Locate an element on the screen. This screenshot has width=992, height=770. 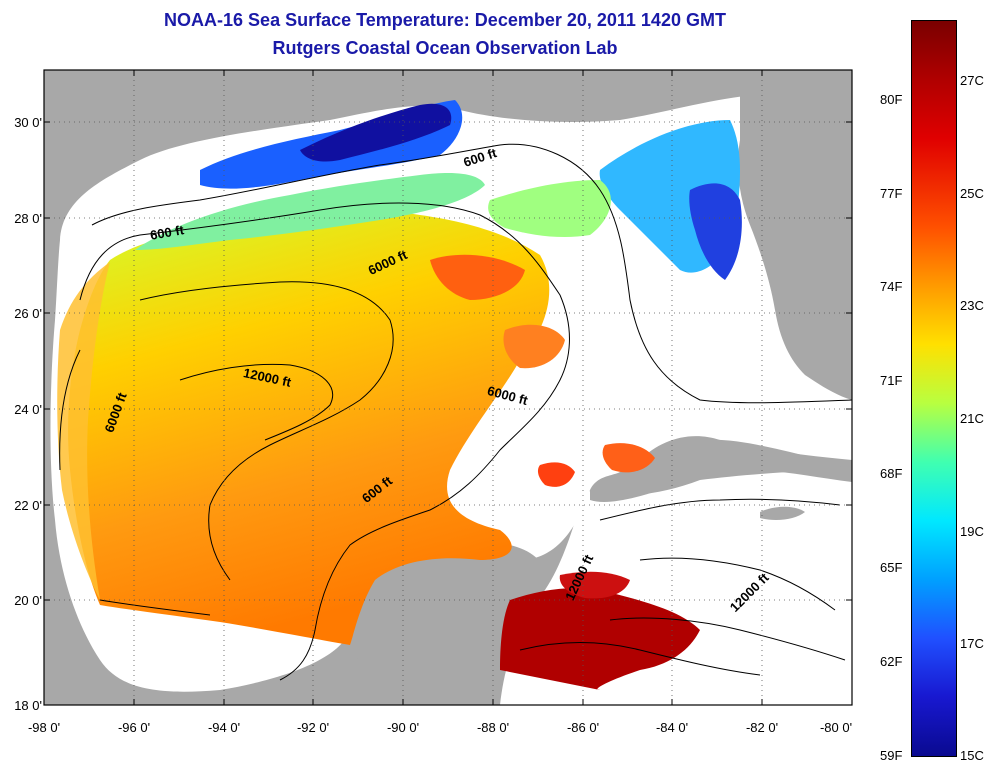
colorbar-c-label: 21C is located at coordinates (972, 418).